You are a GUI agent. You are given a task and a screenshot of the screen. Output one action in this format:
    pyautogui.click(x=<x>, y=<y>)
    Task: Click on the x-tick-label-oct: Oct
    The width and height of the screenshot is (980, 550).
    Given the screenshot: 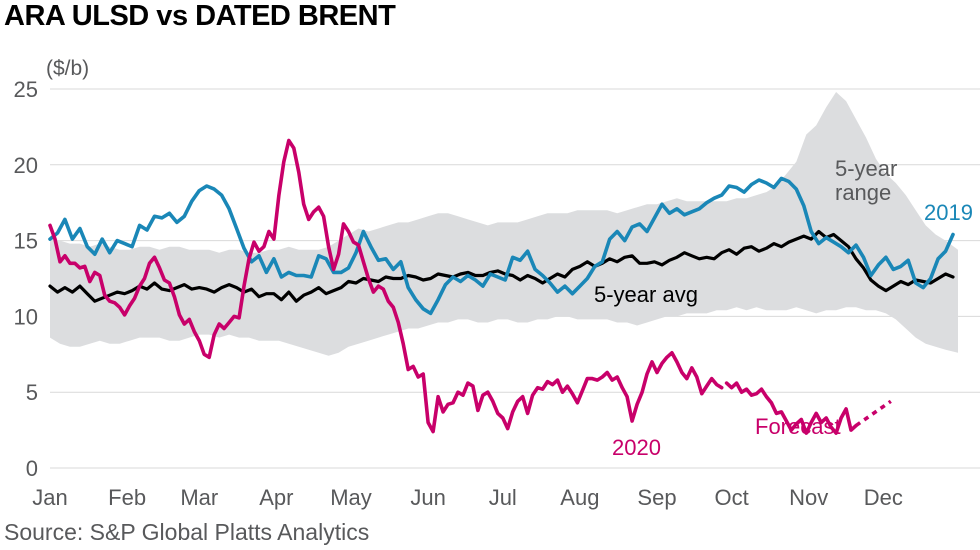 What is the action you would take?
    pyautogui.click(x=732, y=497)
    